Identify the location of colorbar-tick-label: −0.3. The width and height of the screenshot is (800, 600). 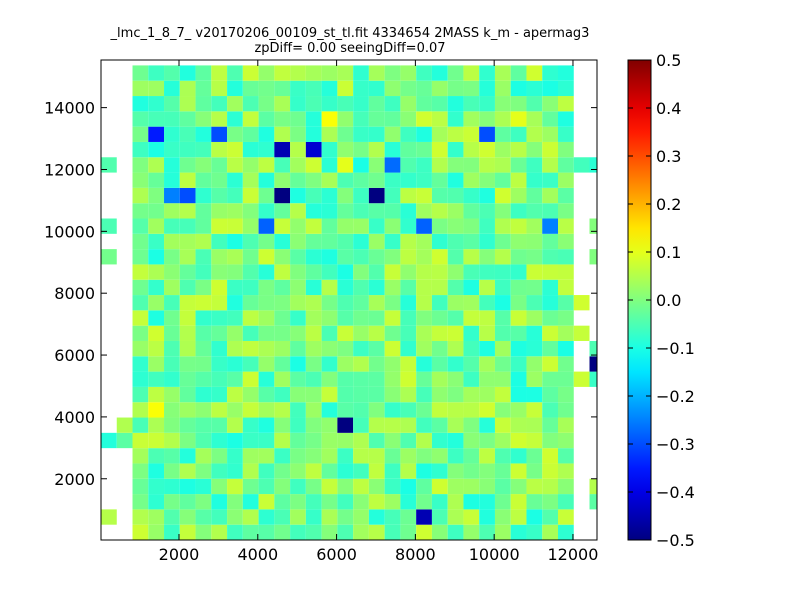
(675, 444).